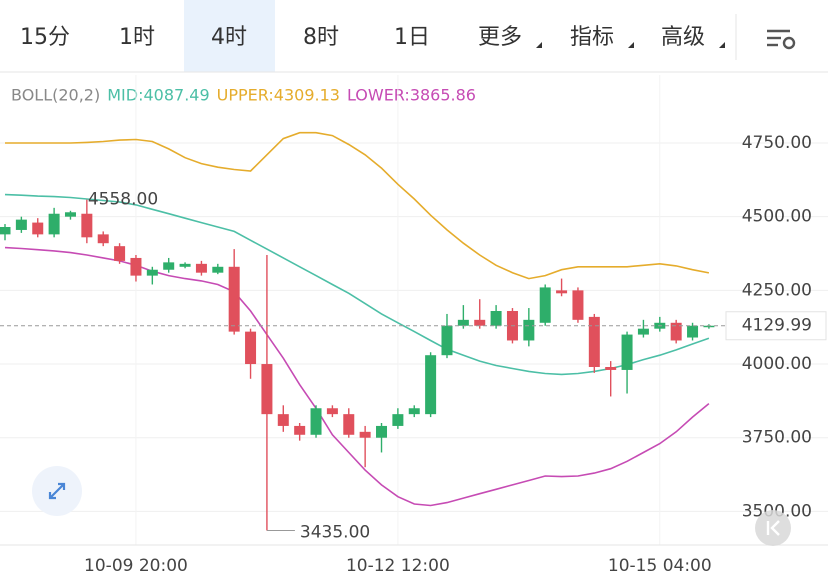 This screenshot has width=828, height=588. I want to click on active-tab-bg, so click(229, 36).